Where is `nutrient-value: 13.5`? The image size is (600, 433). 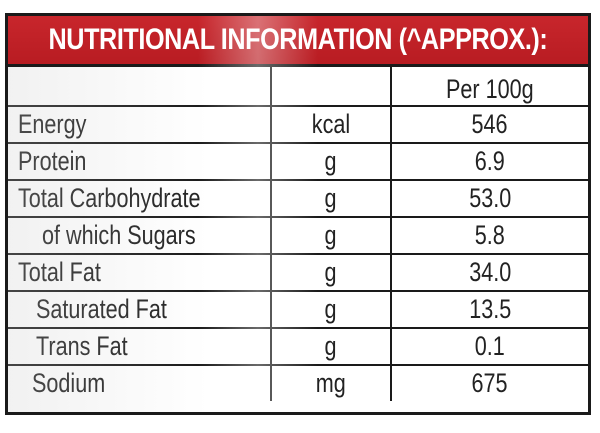
nutrient-value: 13.5 is located at coordinates (489, 309).